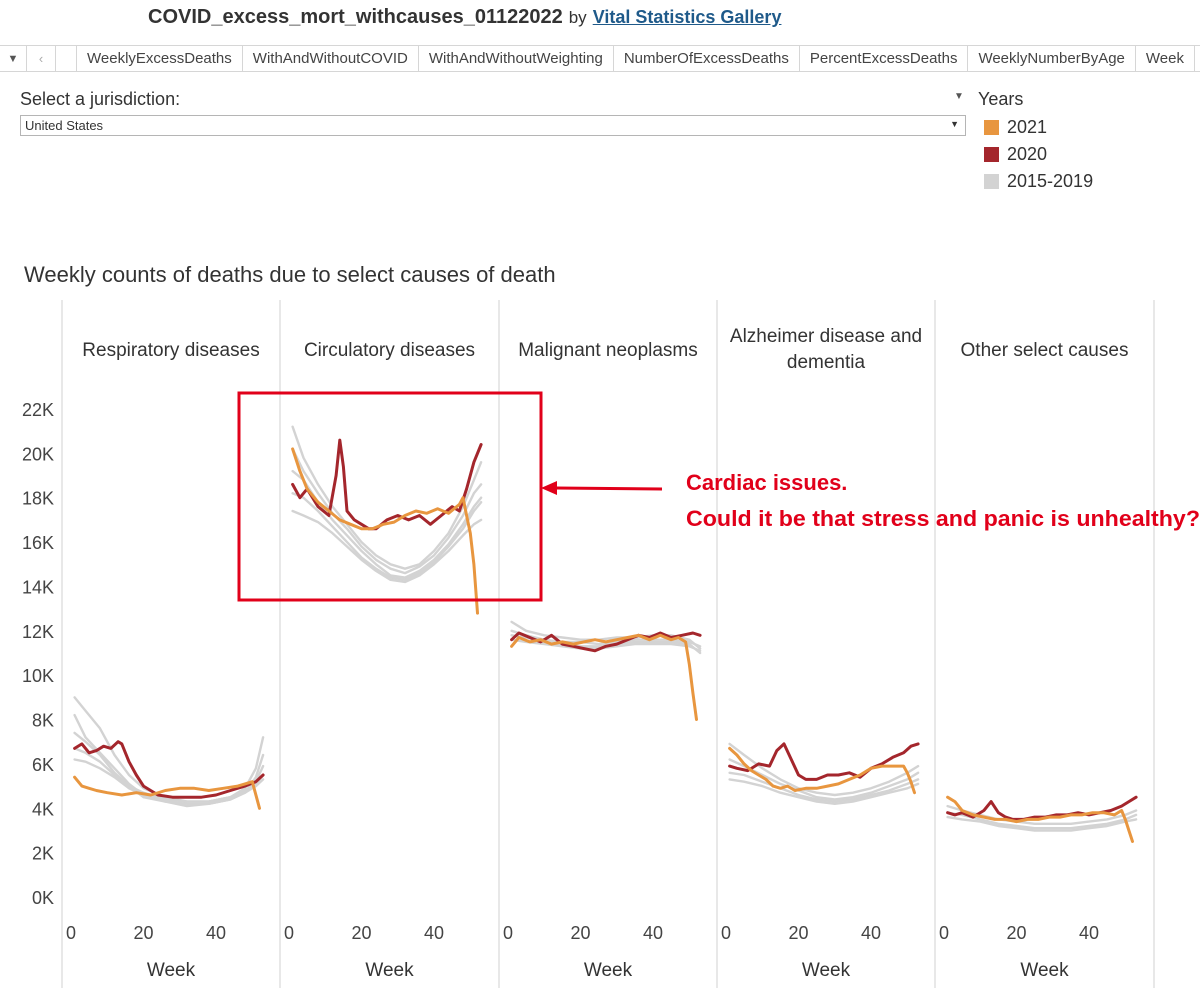 This screenshot has width=1200, height=988. What do you see at coordinates (577, 17) in the screenshot?
I see `by-label: by` at bounding box center [577, 17].